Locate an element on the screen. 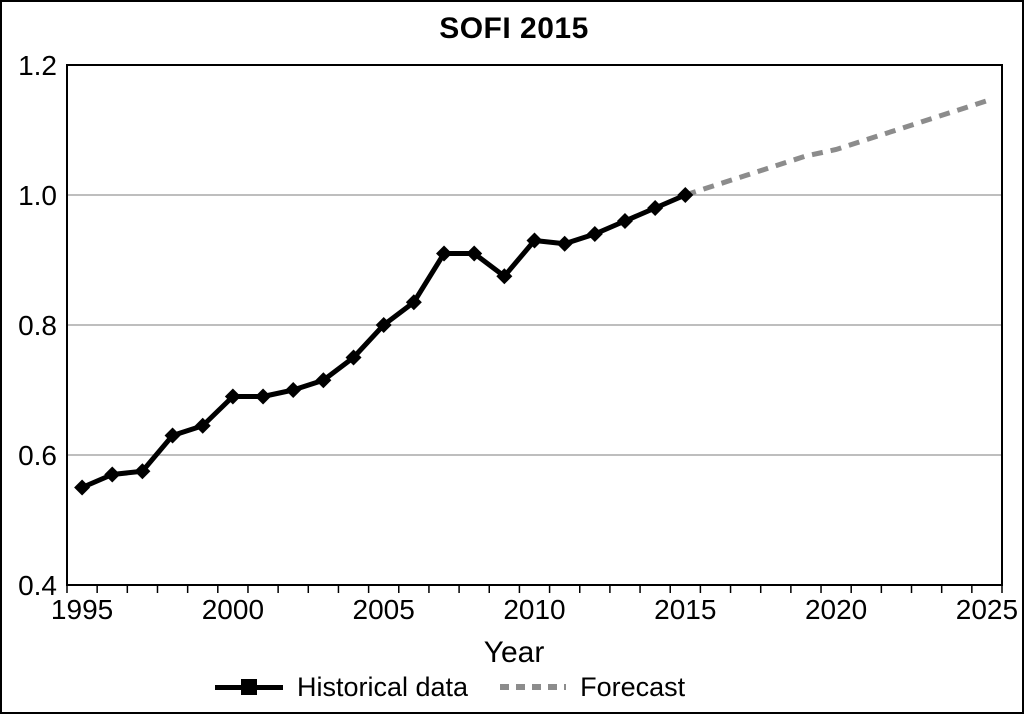 The height and width of the screenshot is (716, 1024). chart-title: SOFI 2015 is located at coordinates (514, 28).